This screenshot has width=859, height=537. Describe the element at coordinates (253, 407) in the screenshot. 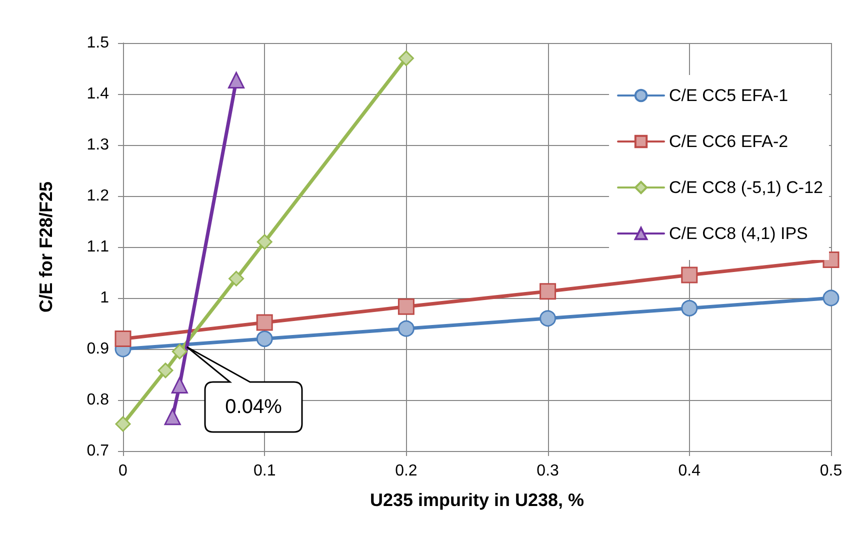

I see `annotation: 0.04%` at that location.